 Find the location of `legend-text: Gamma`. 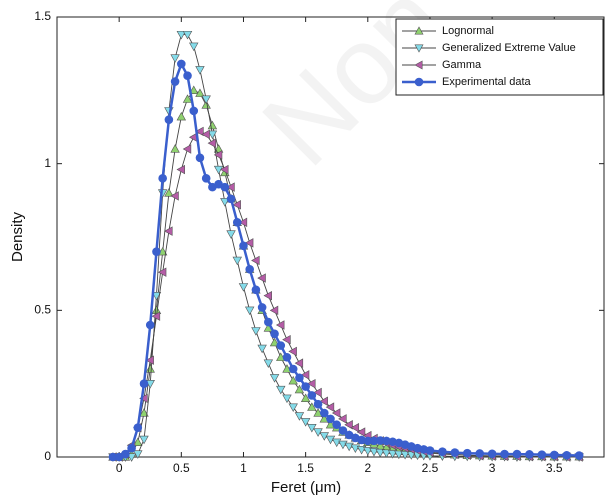

legend-text: Gamma is located at coordinates (462, 65).